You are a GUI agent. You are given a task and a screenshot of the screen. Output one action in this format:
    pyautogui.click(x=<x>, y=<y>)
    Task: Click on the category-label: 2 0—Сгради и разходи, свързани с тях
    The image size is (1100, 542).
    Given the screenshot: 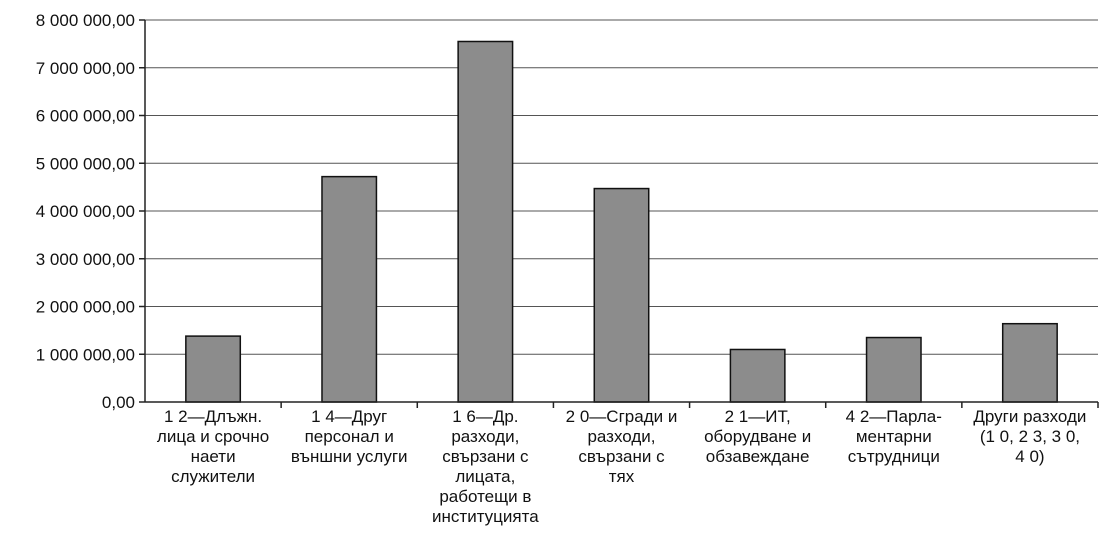 What is the action you would take?
    pyautogui.click(x=622, y=446)
    